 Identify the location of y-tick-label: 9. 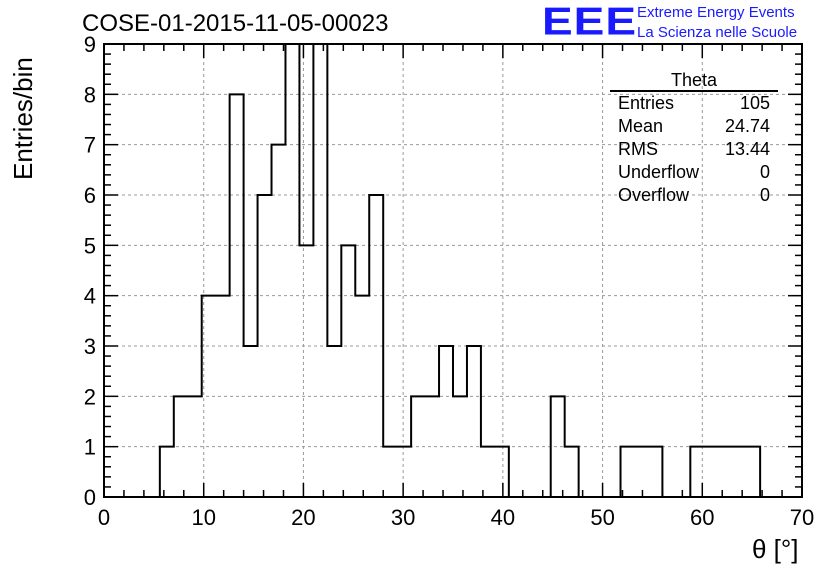
(90, 44).